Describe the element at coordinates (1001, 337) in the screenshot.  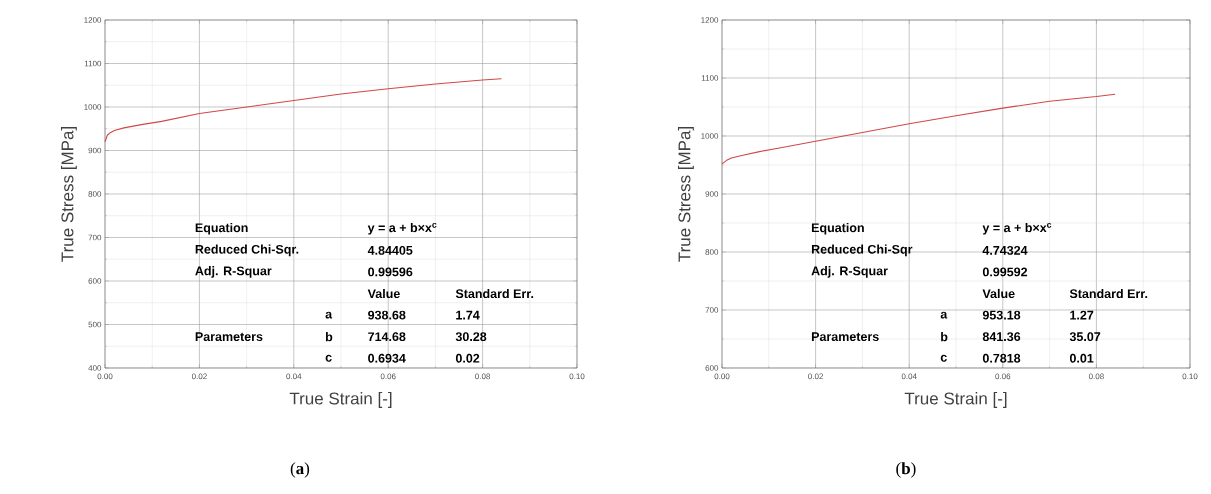
I see `annotation: 841.36` at that location.